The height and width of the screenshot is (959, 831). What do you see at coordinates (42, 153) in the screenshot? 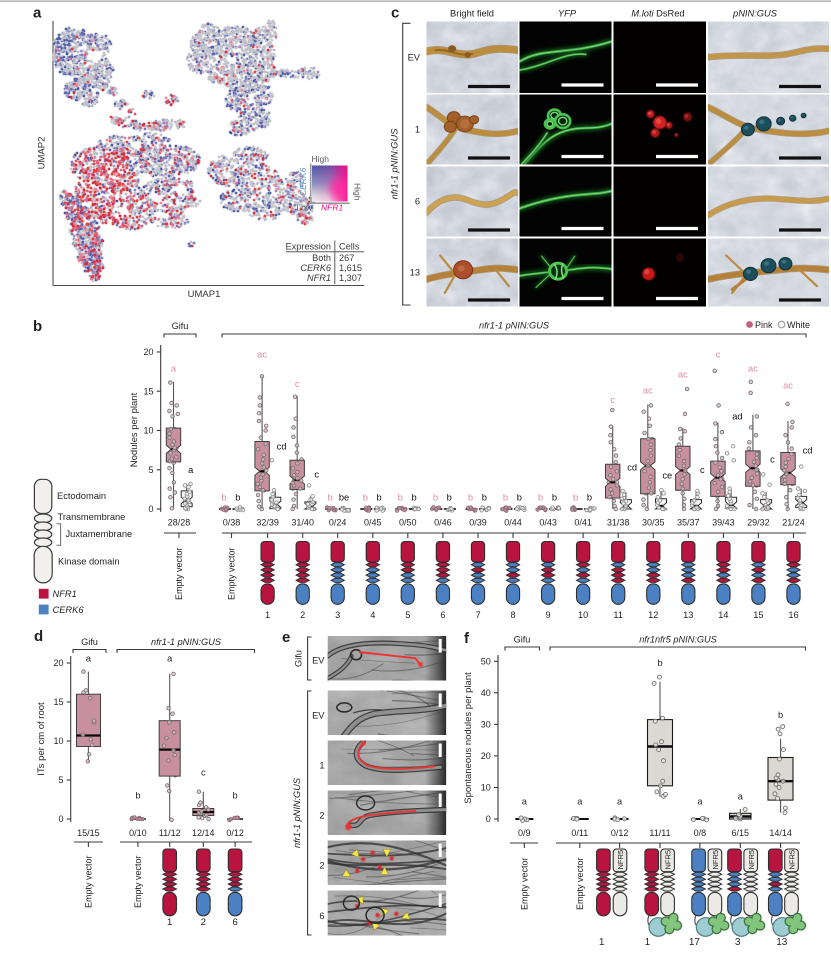
I see `svg-text: UMAP2` at bounding box center [42, 153].